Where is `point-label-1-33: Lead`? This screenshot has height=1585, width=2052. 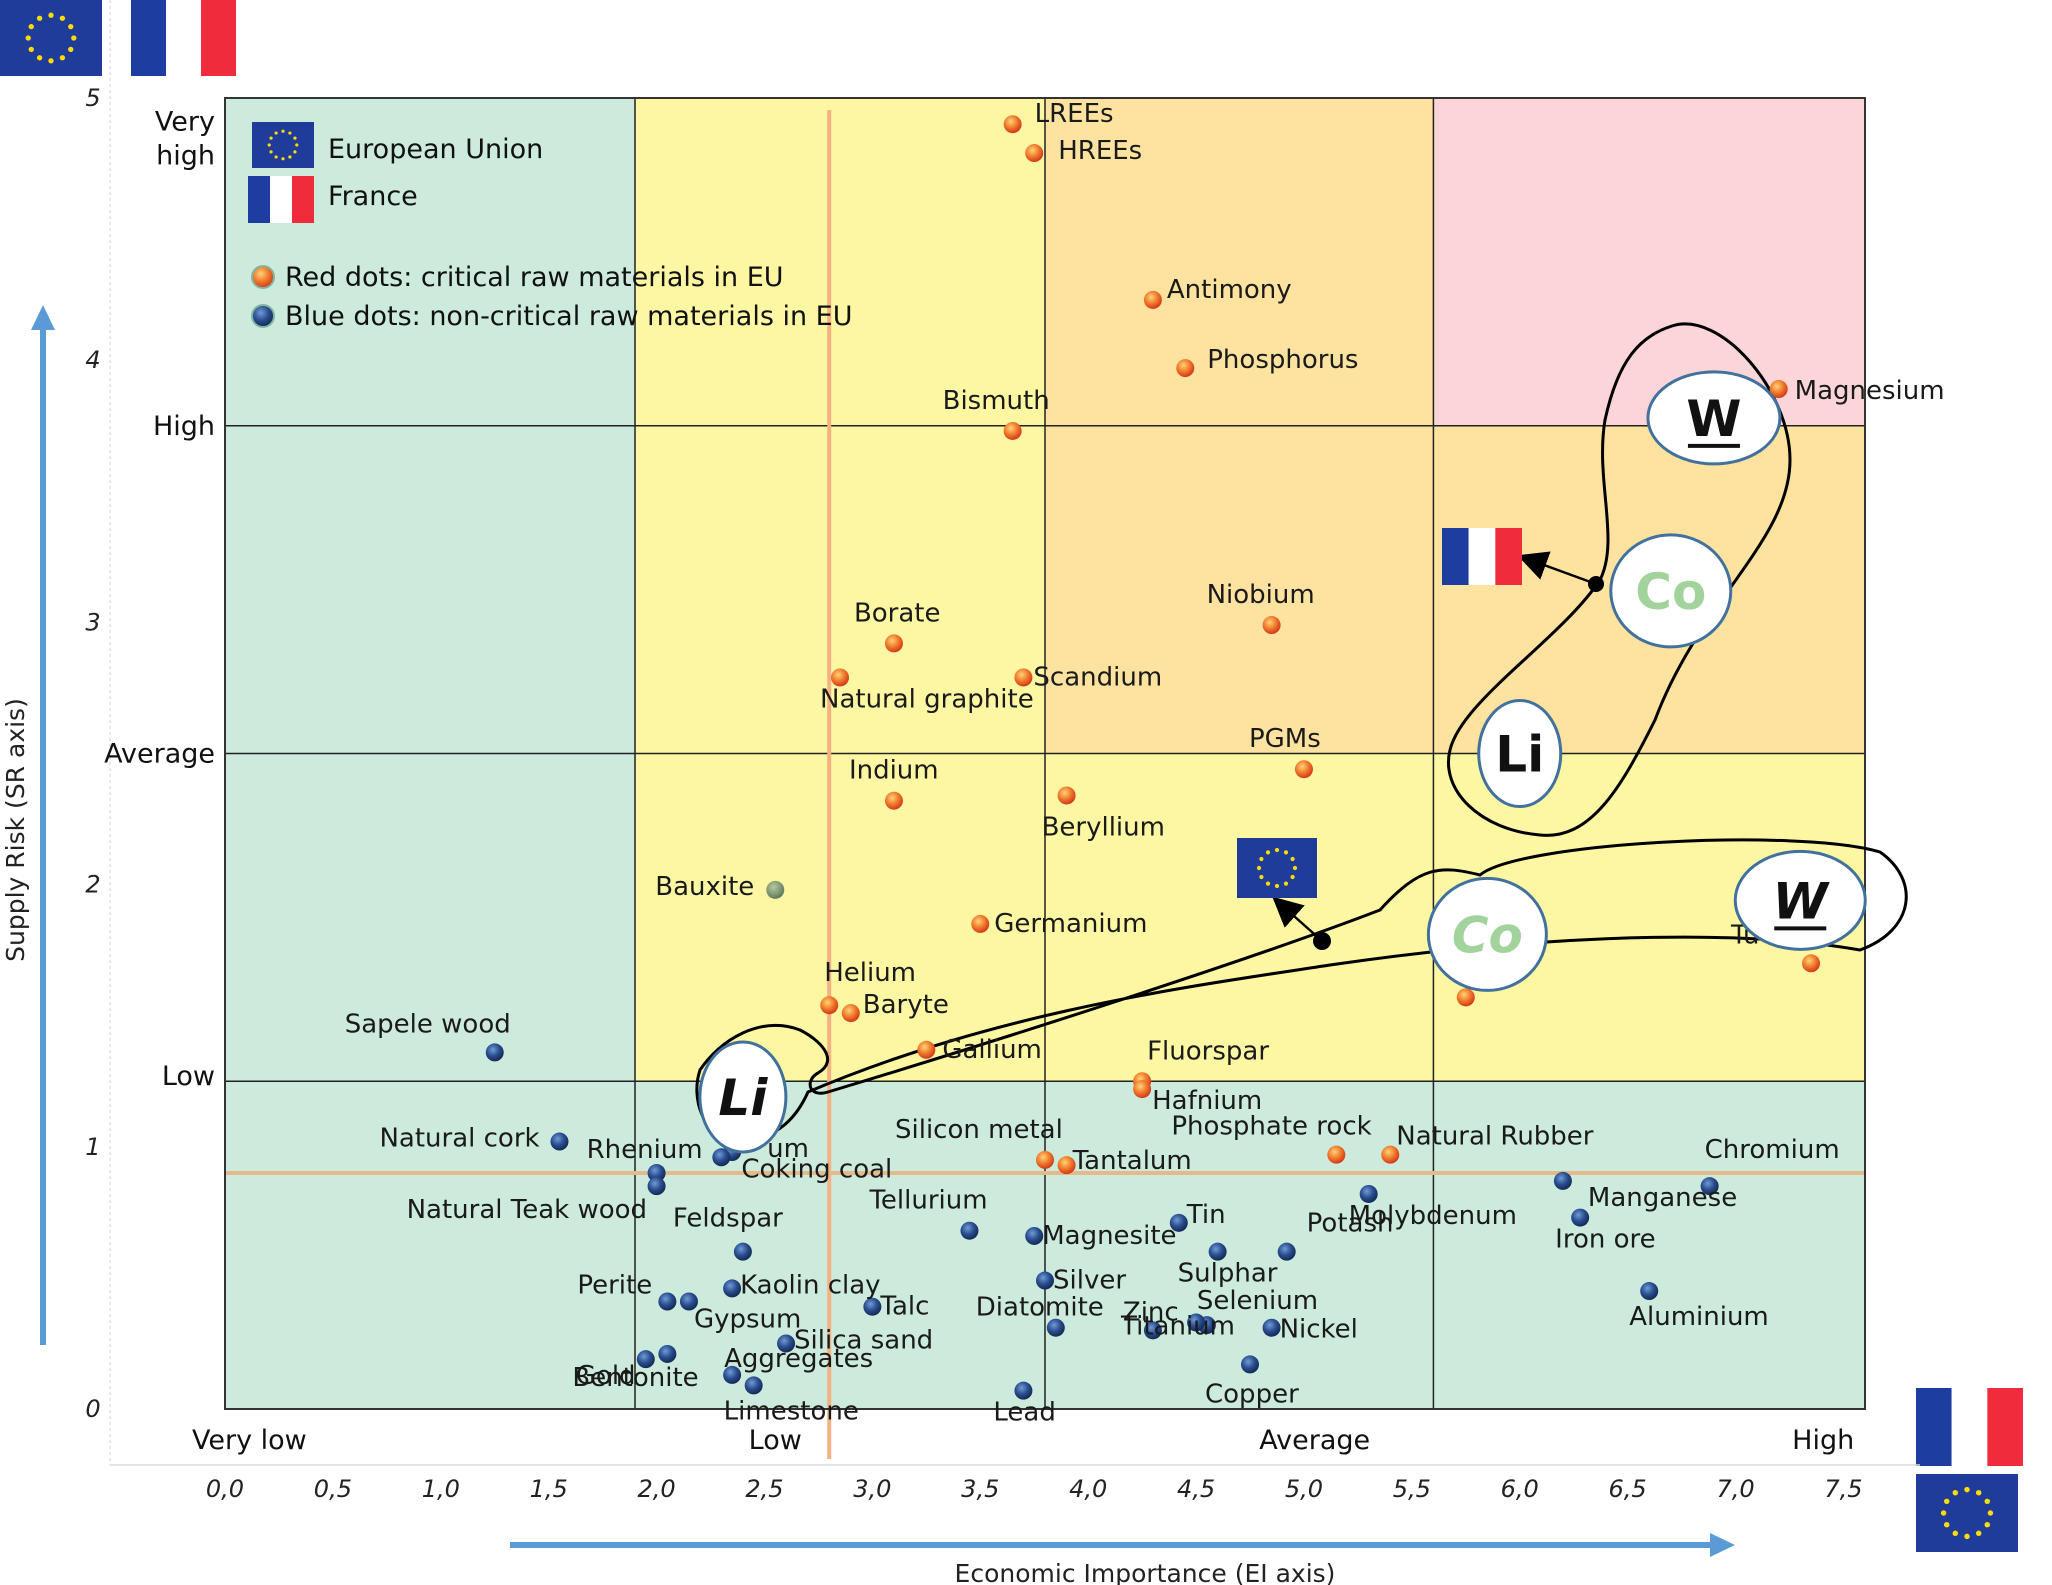 point-label-1-33: Lead is located at coordinates (1024, 1413).